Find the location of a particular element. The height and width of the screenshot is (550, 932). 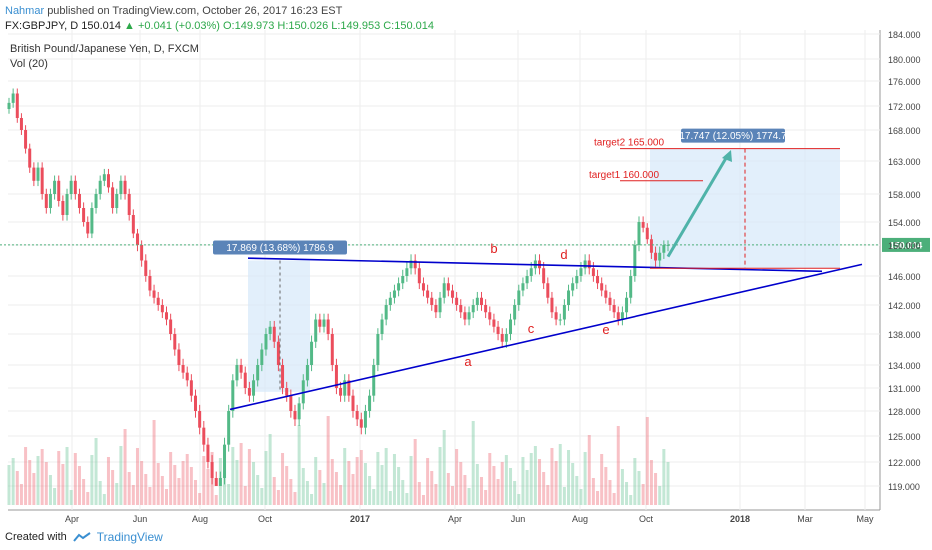

pattern-point-a: a is located at coordinates (468, 361).